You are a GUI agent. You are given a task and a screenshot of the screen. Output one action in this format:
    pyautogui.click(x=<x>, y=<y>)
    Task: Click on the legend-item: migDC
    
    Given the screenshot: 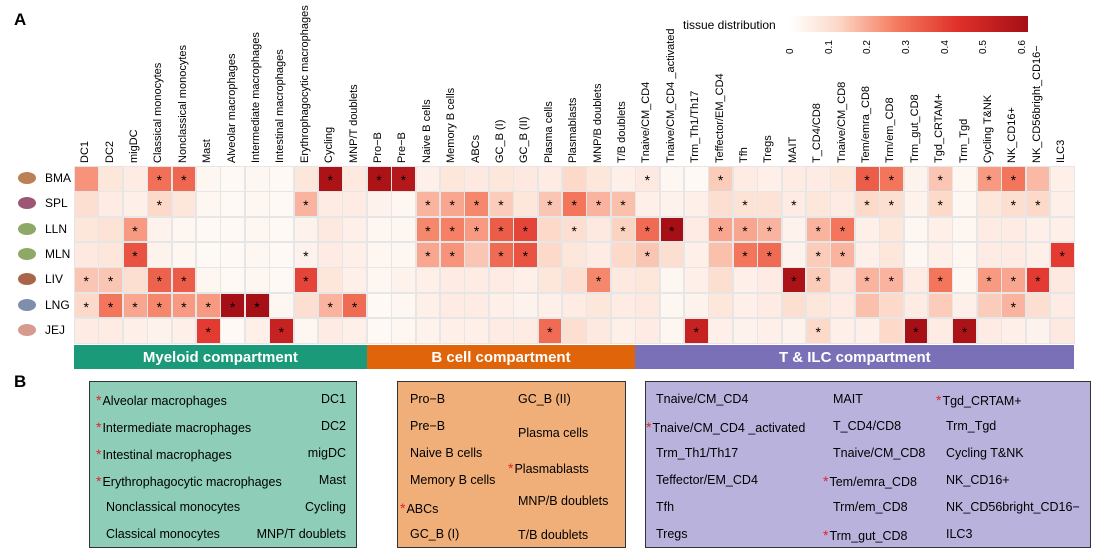 What is the action you would take?
    pyautogui.click(x=326, y=453)
    